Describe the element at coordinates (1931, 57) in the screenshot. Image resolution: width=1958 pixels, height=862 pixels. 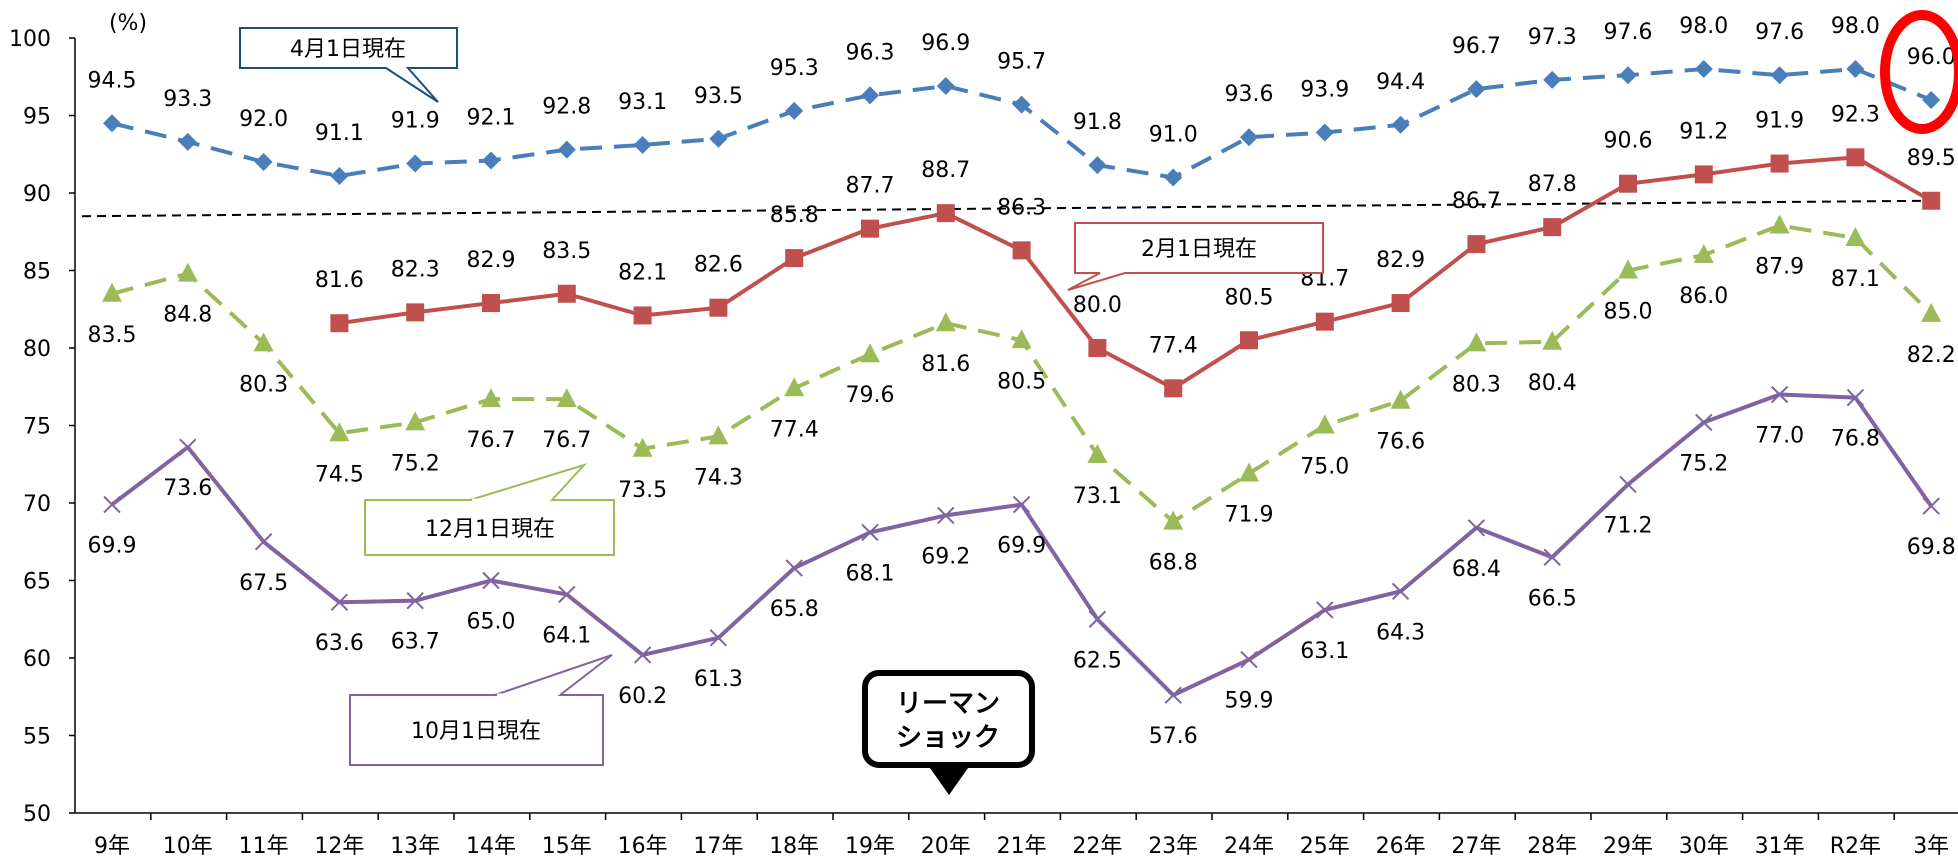
I see `data-label: 96.0` at that location.